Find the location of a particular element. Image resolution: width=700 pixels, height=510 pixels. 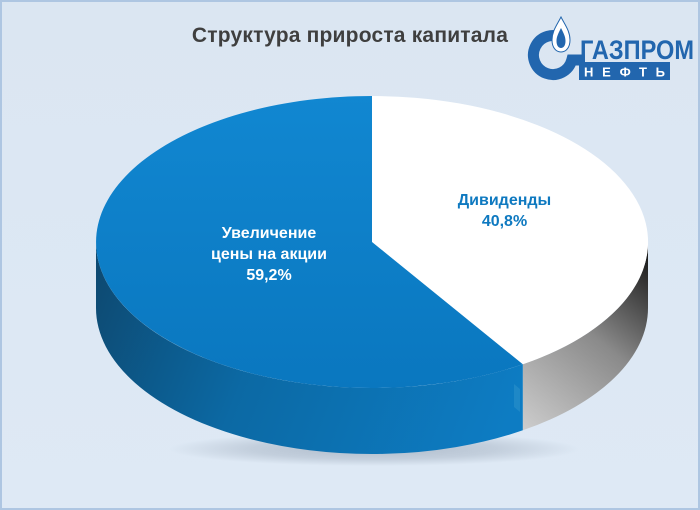

label-share-price: Увеличение цены на акции 59,2% is located at coordinates (269, 254).